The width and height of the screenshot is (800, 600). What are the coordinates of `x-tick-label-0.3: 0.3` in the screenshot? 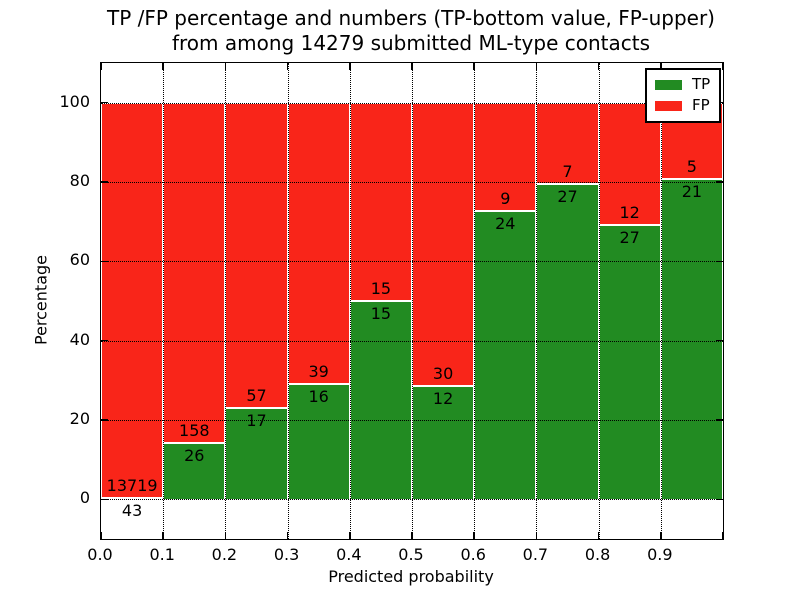 It's located at (286, 554).